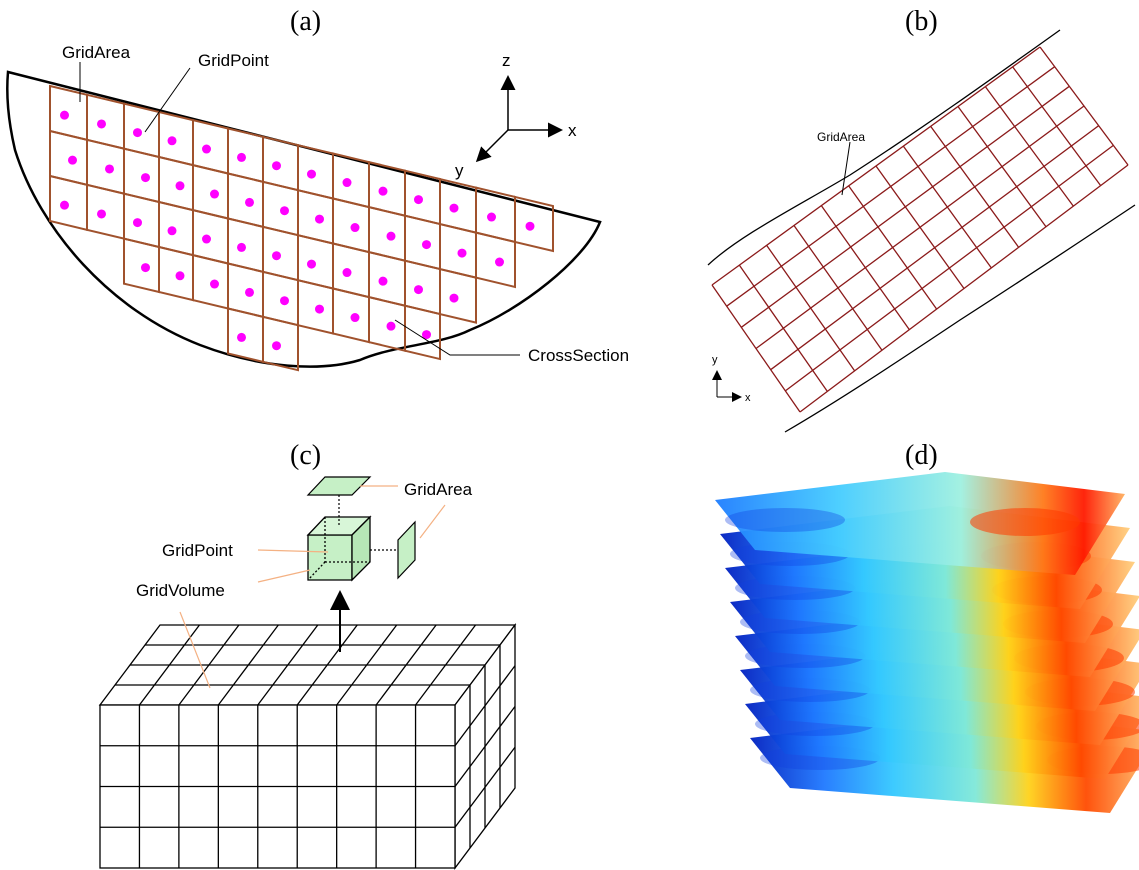 The image size is (1139, 870). Describe the element at coordinates (305, 455) in the screenshot. I see `panel-c-label: (c)` at that location.